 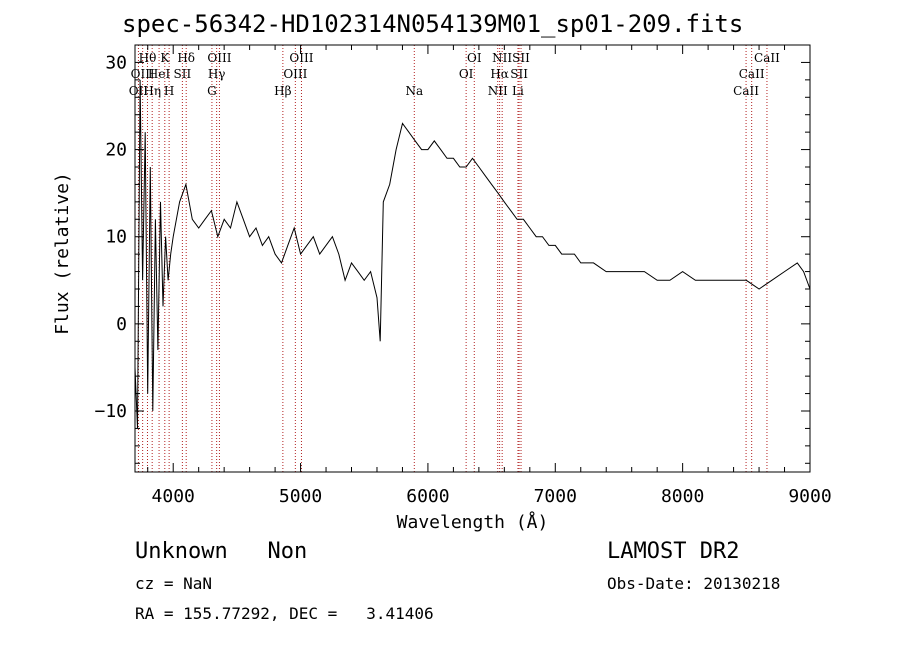 I want to click on x-tick-label: 9000, so click(x=809, y=496).